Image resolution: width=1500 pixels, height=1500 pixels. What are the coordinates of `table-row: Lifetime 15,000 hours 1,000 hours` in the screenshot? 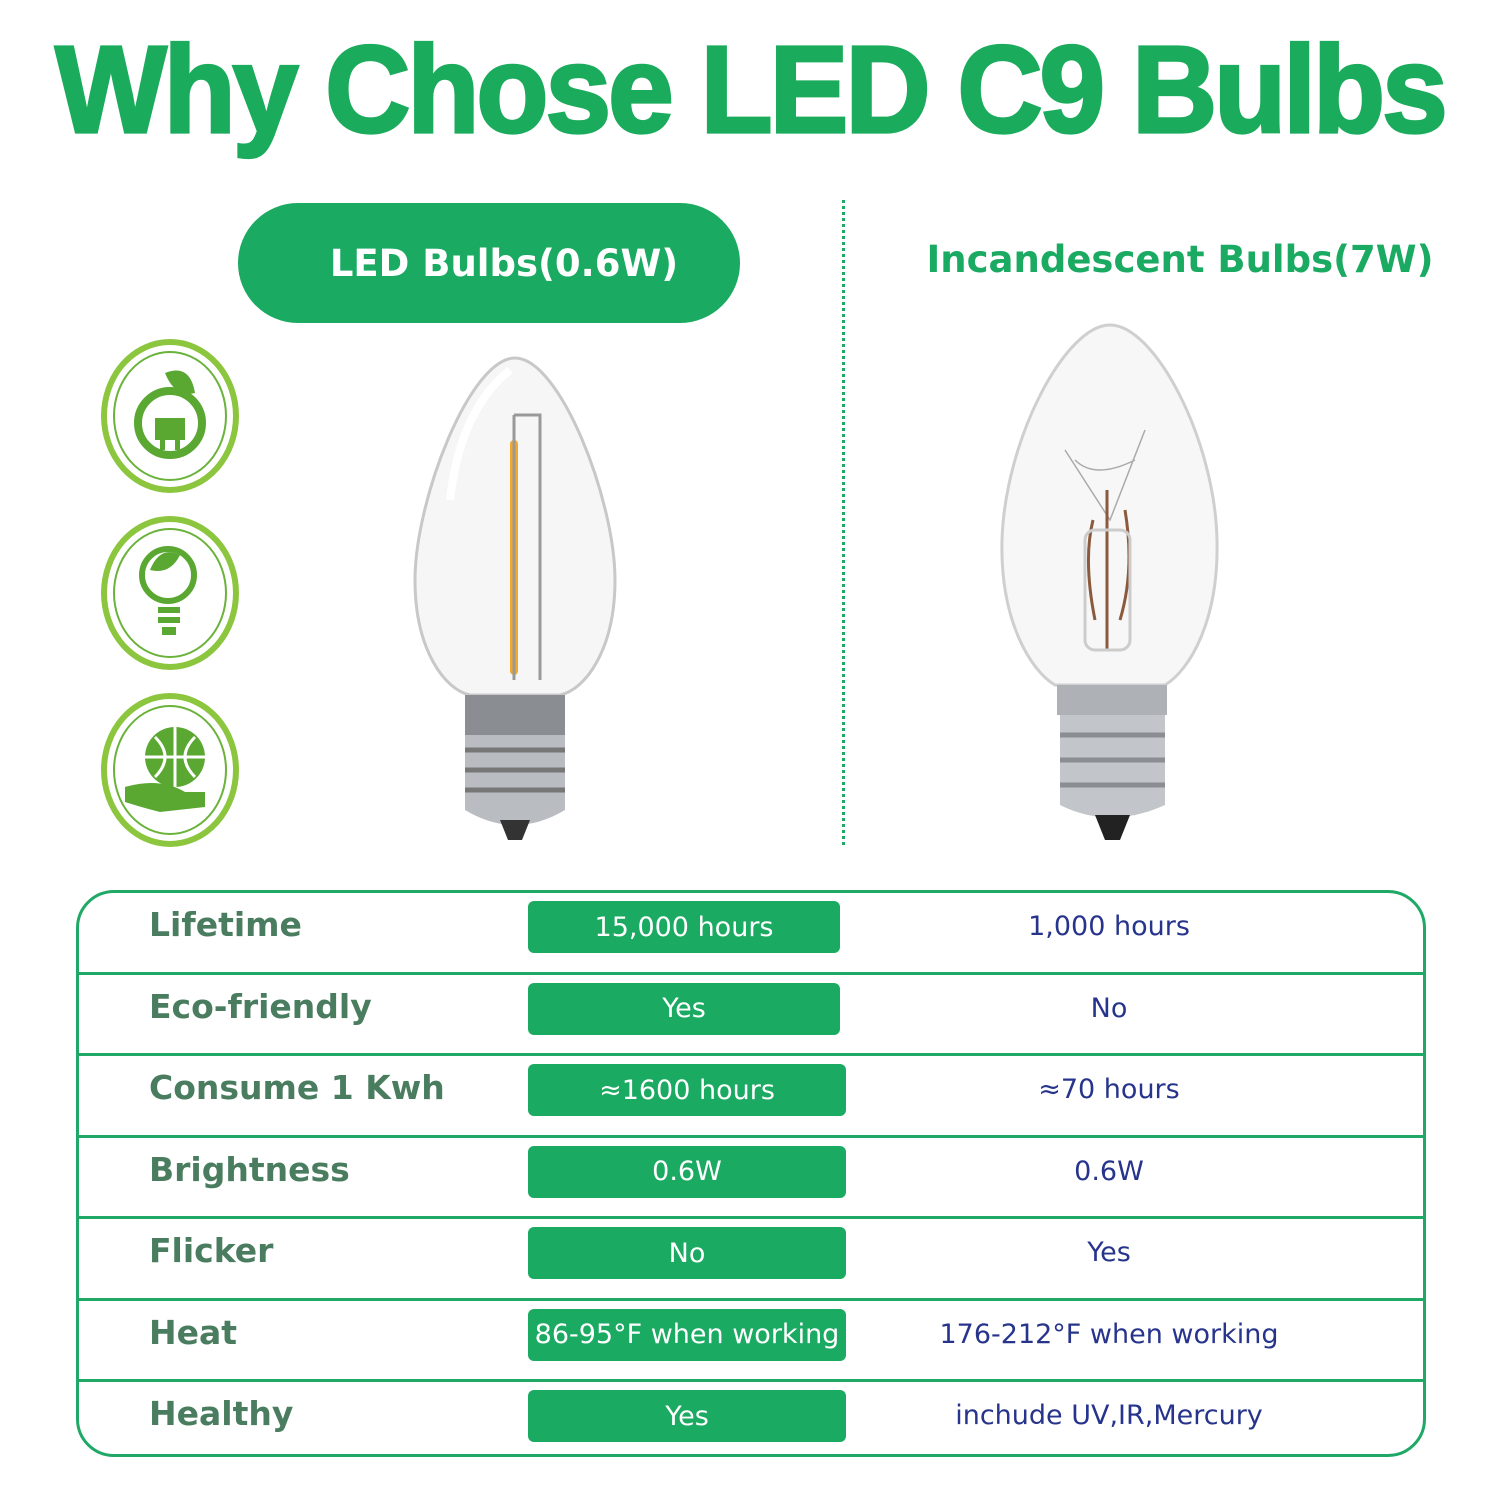 It's located at (751, 934).